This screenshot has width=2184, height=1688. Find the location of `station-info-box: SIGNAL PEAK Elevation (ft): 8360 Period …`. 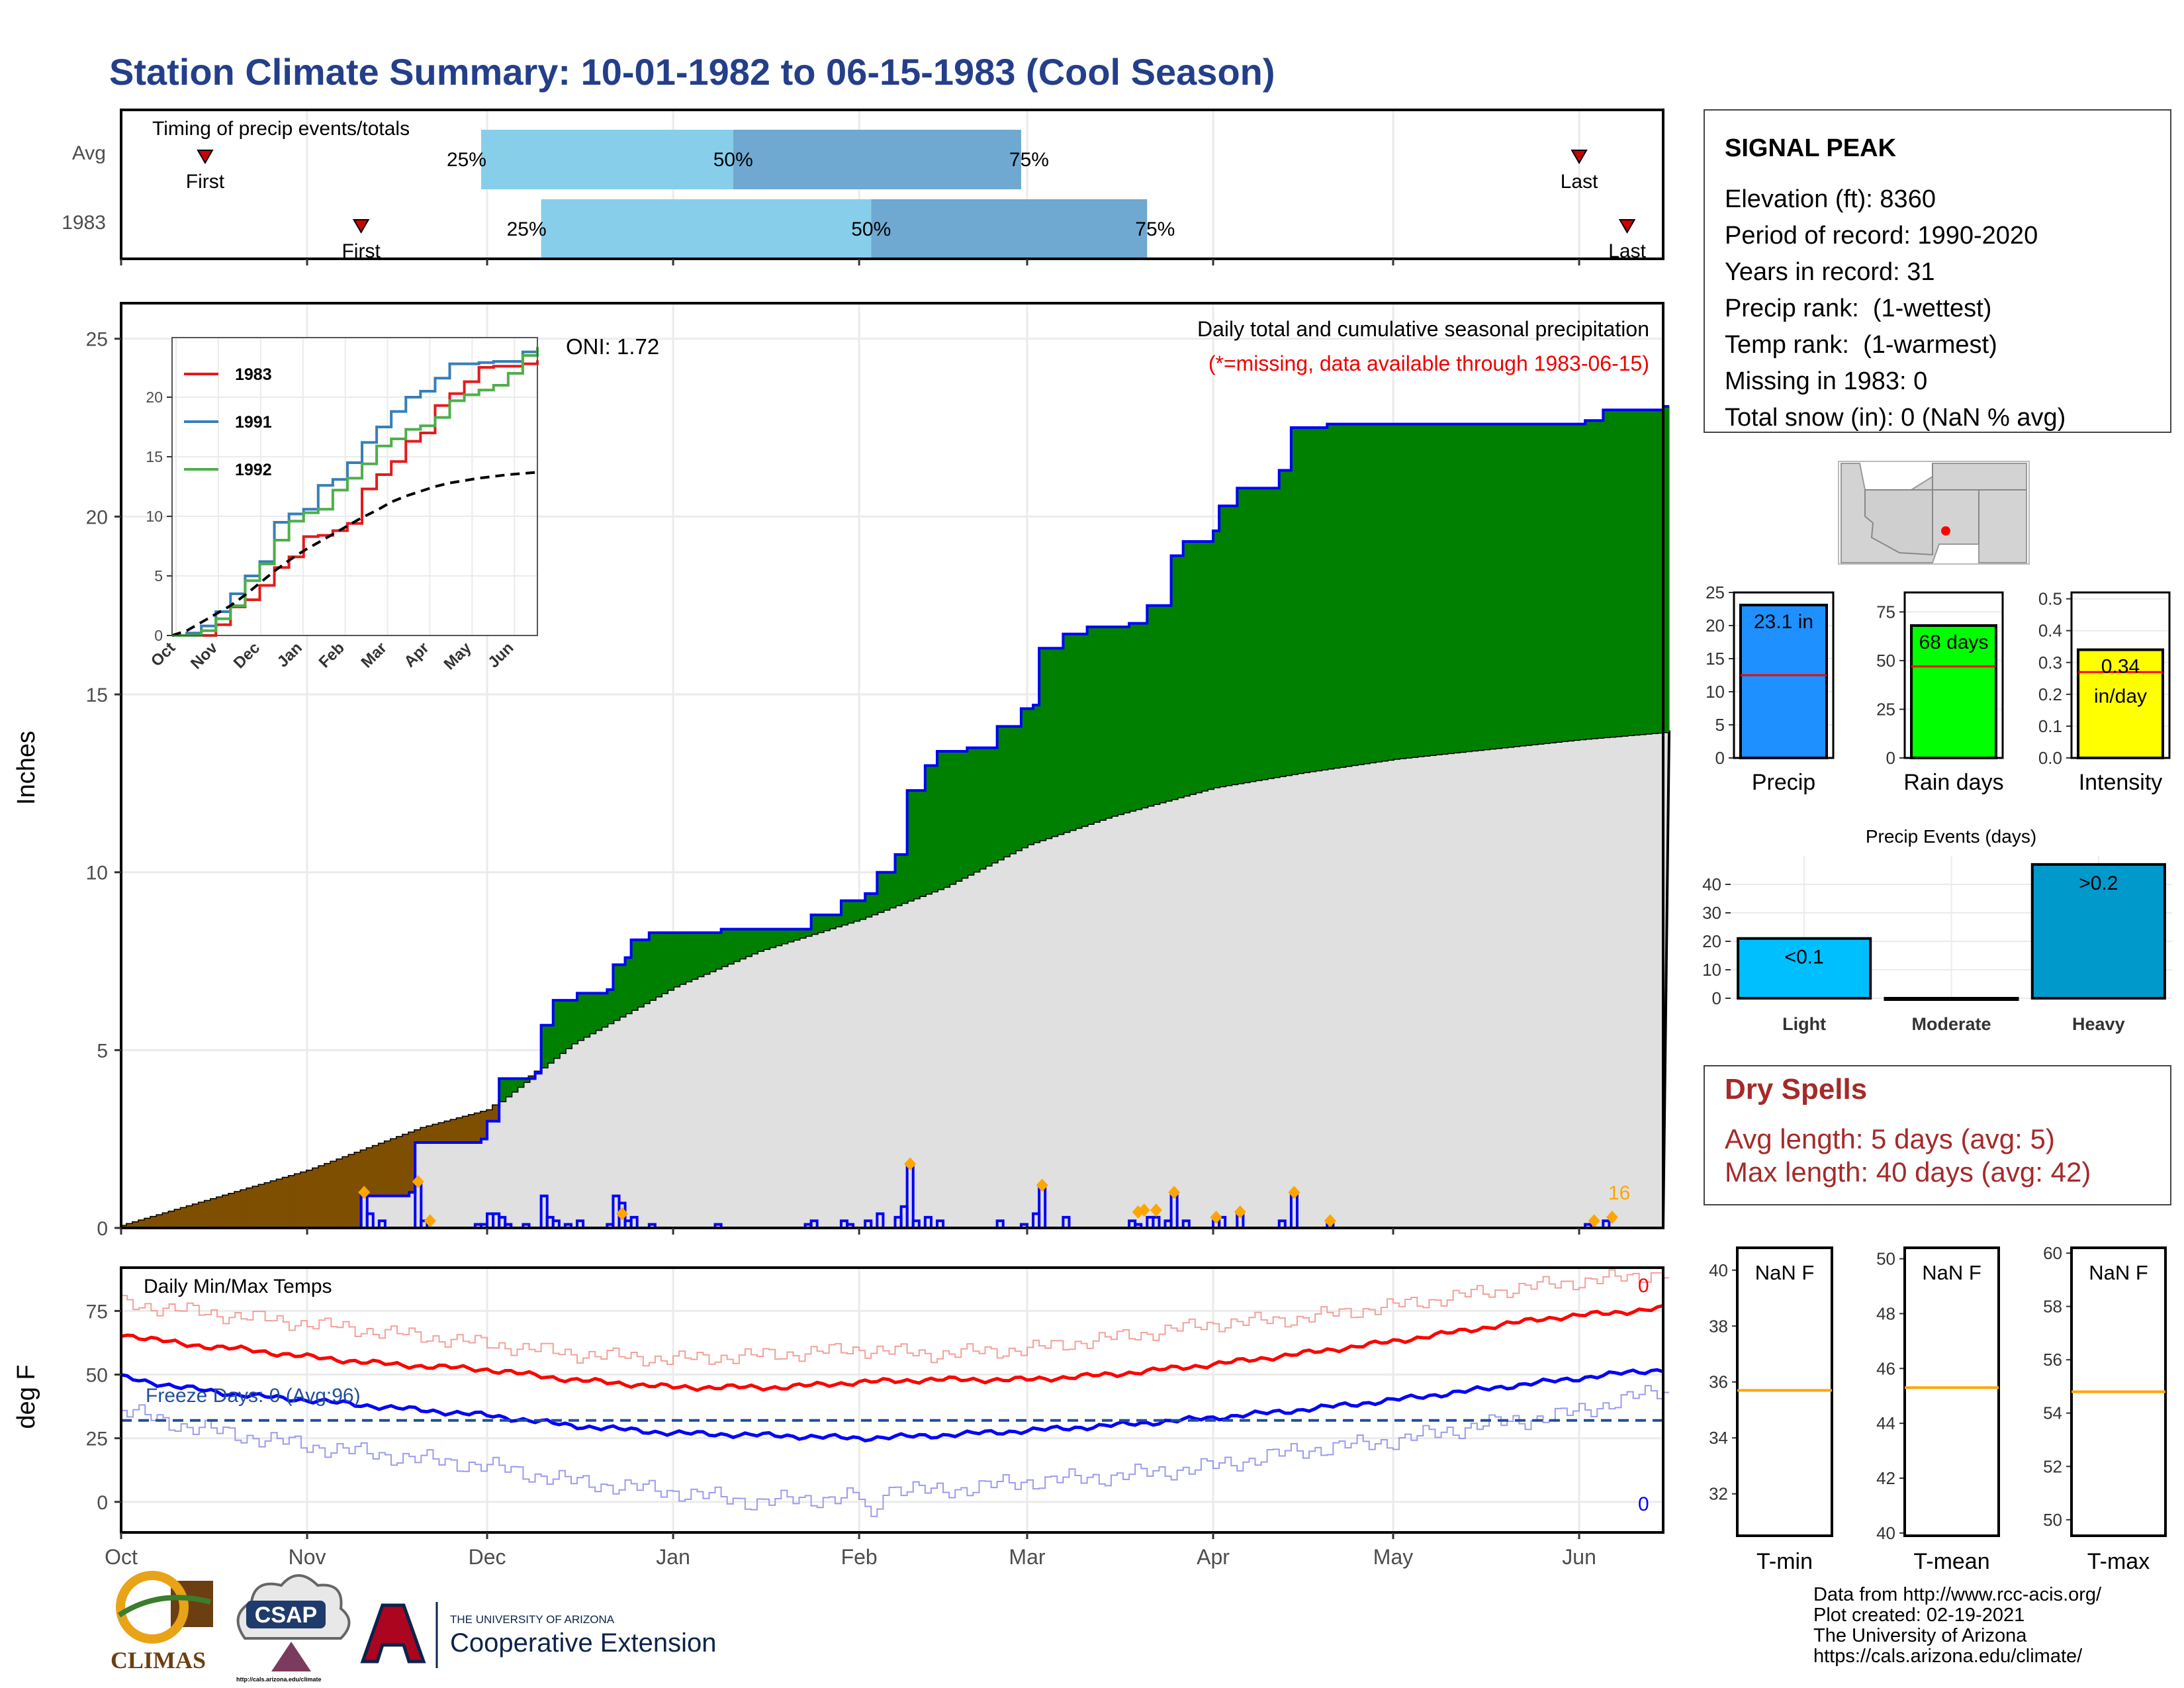

station-info-box: SIGNAL PEAK Elevation (ft): 8360 Period … is located at coordinates (1937, 271).